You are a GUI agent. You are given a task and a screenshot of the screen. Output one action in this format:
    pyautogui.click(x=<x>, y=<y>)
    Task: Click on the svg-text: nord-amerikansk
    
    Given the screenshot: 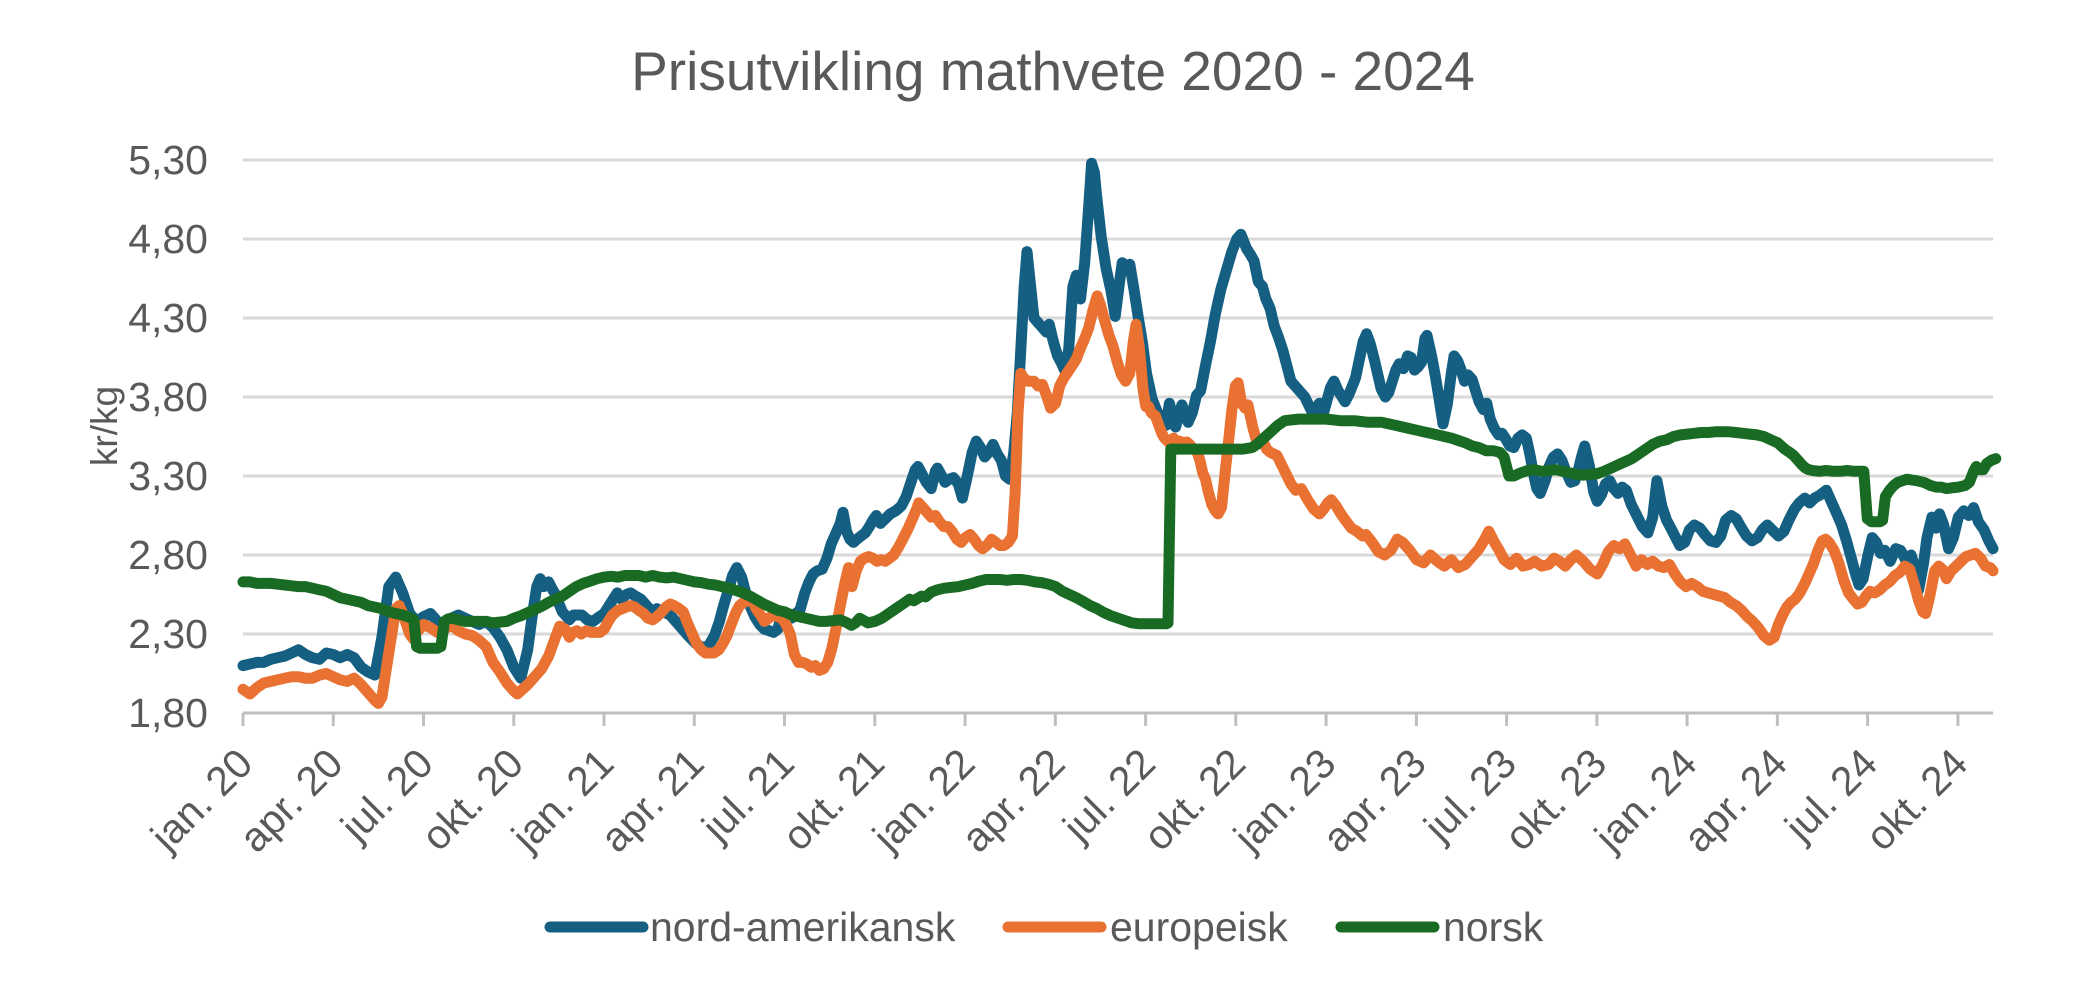 What is the action you would take?
    pyautogui.click(x=803, y=927)
    